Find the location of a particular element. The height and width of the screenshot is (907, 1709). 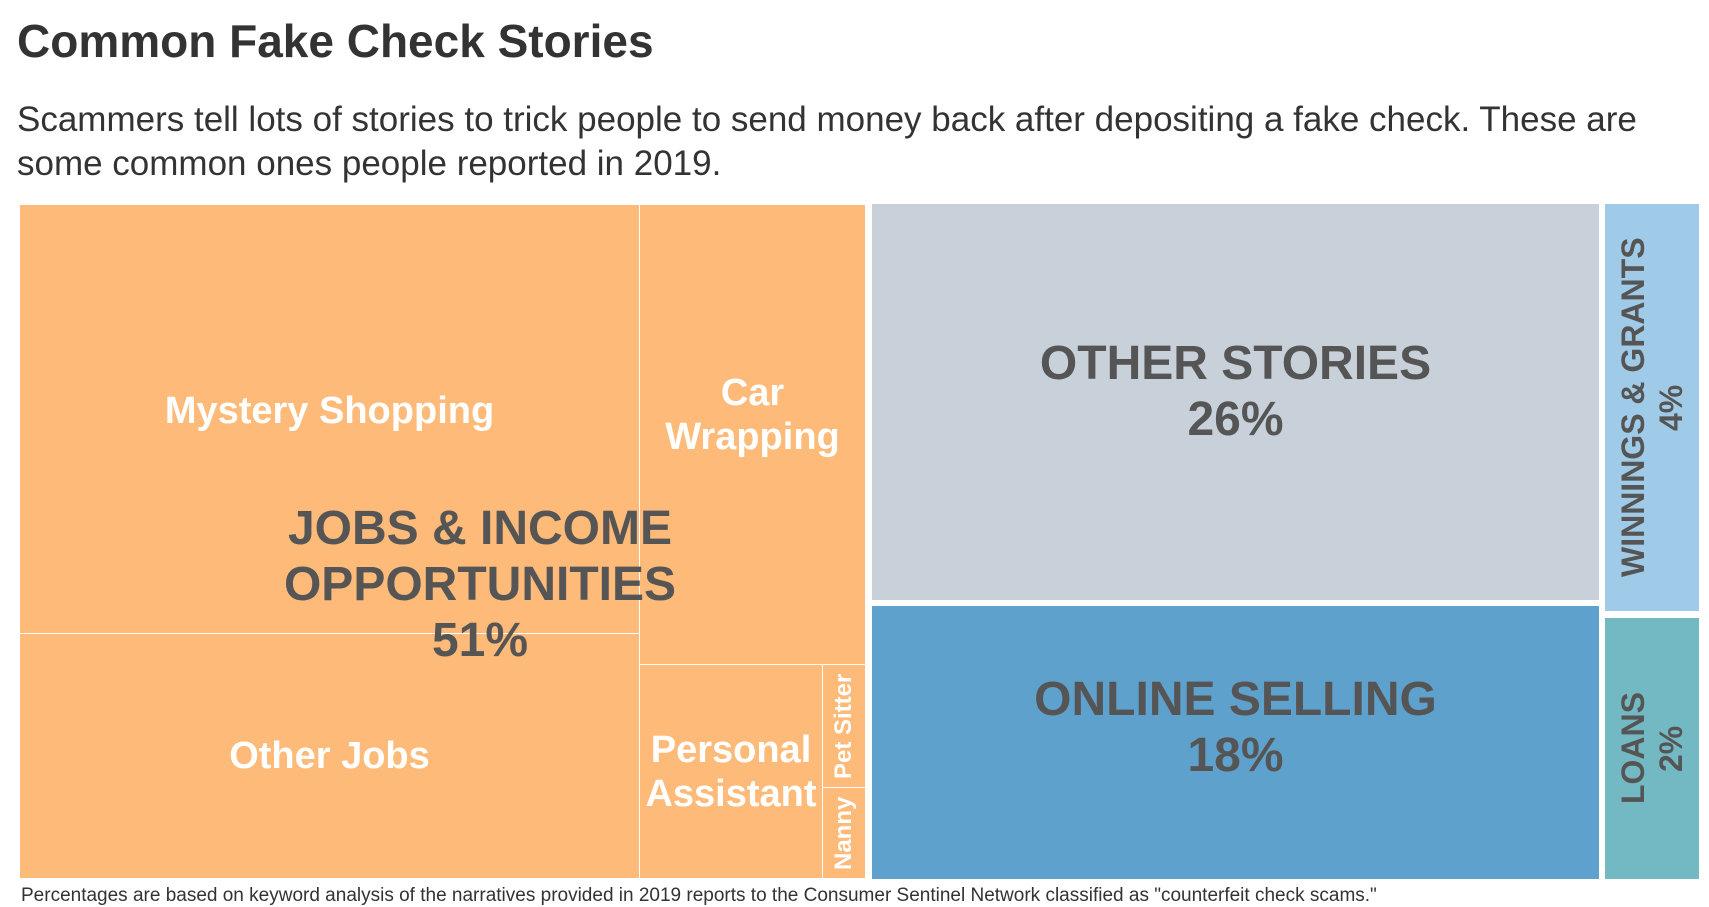

subcell-other-jobs: Other Jobs is located at coordinates (329, 756).